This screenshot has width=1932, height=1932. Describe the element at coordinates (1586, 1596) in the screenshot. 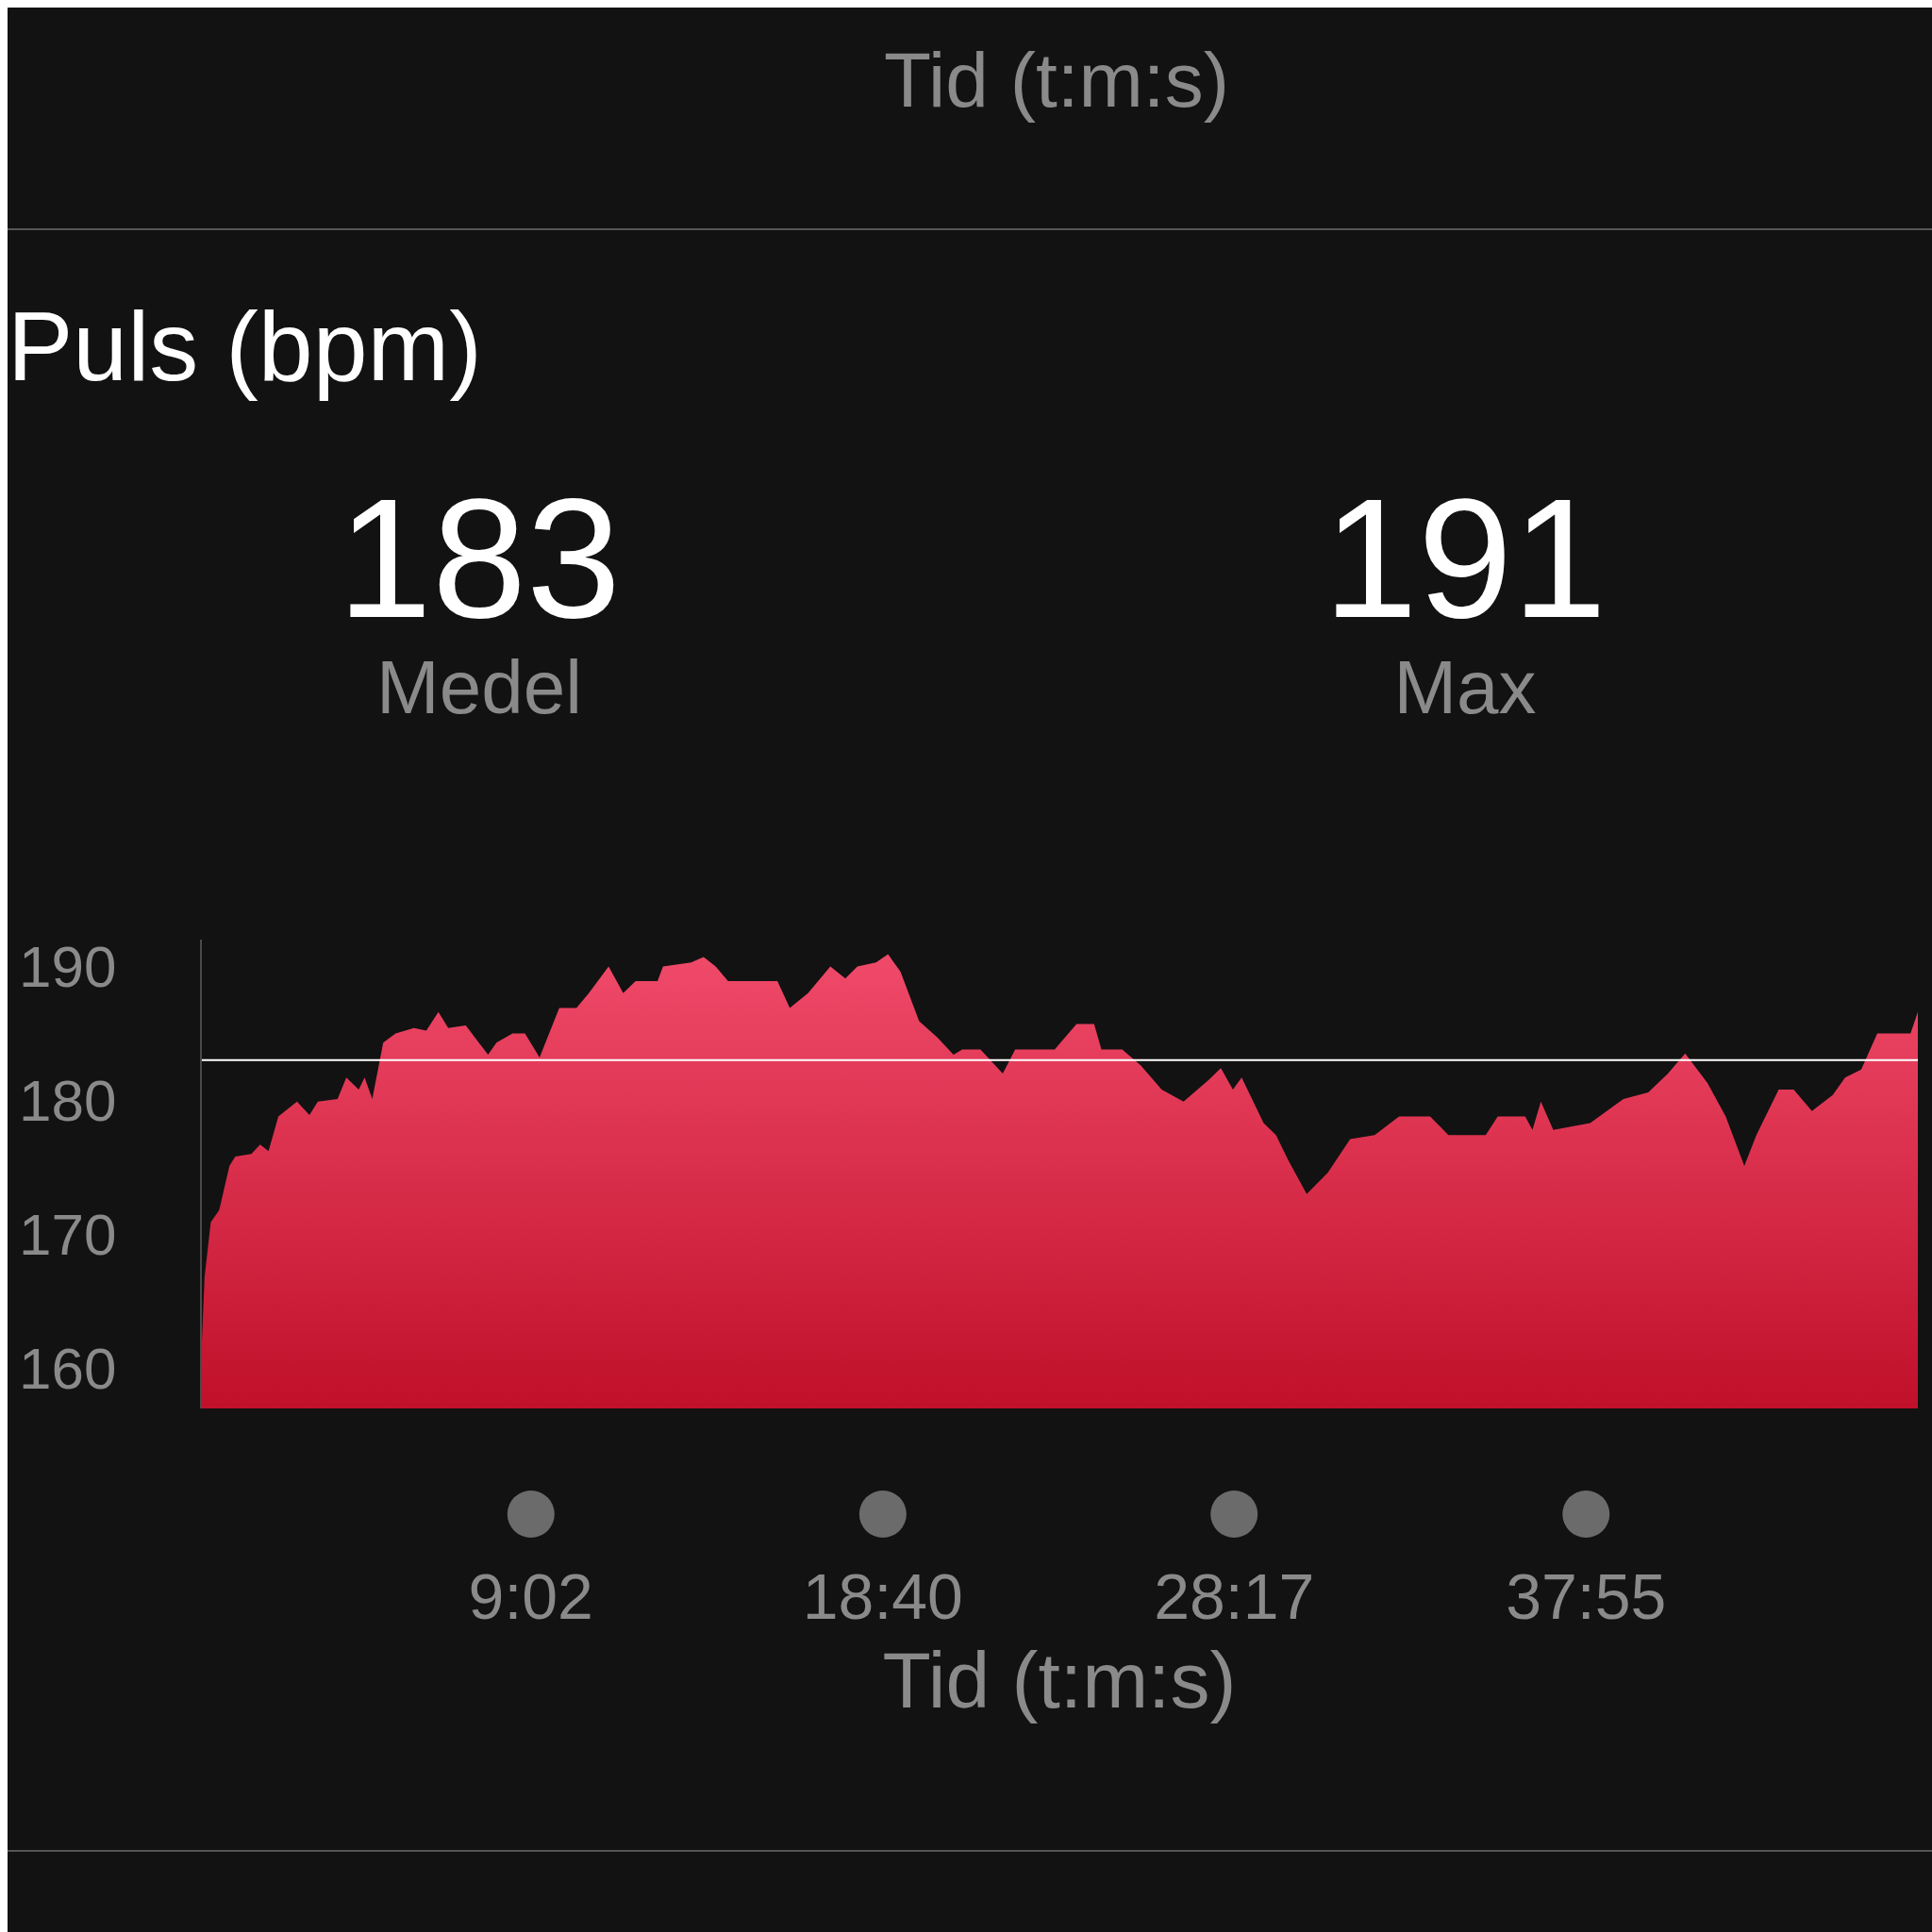

I see `x-tick-label: 37:55` at that location.